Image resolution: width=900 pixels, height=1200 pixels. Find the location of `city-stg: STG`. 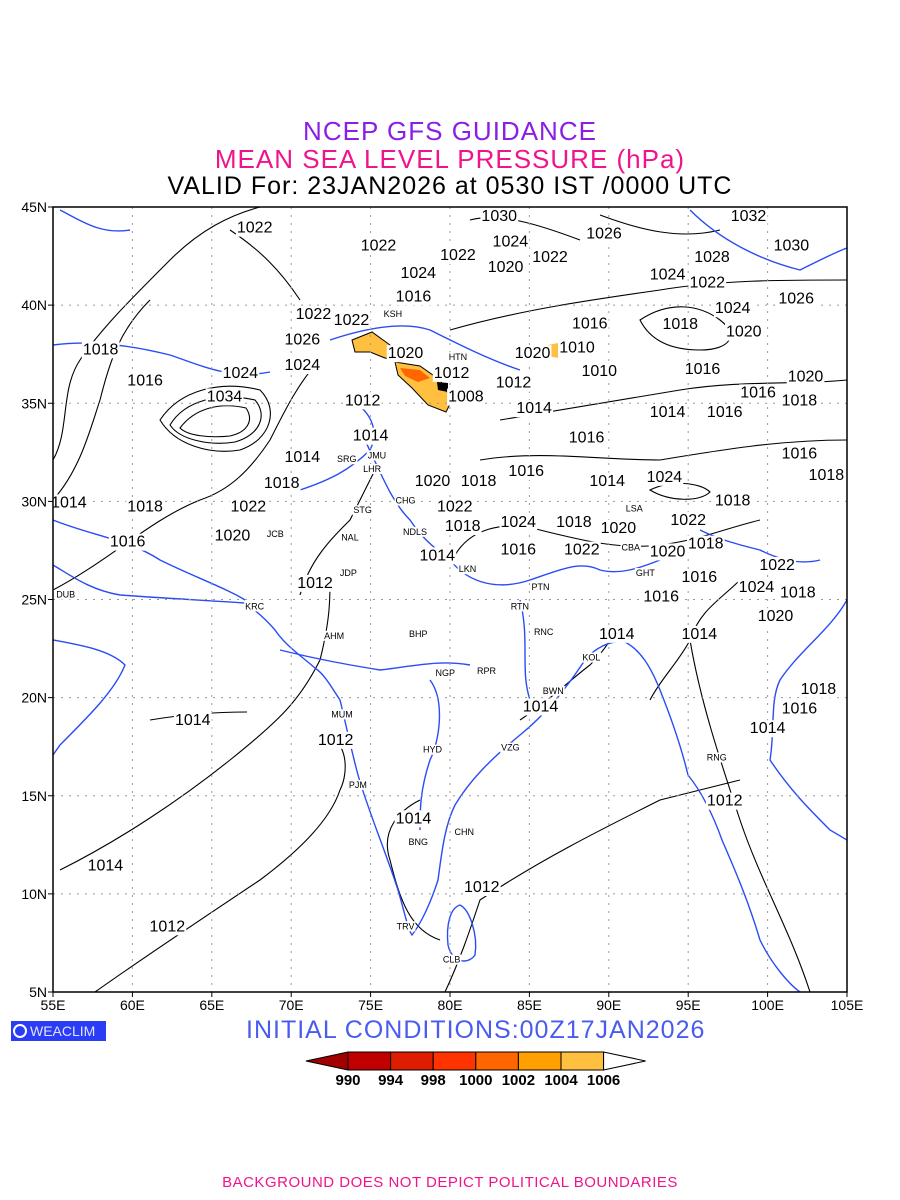

city-stg: STG is located at coordinates (362, 510).